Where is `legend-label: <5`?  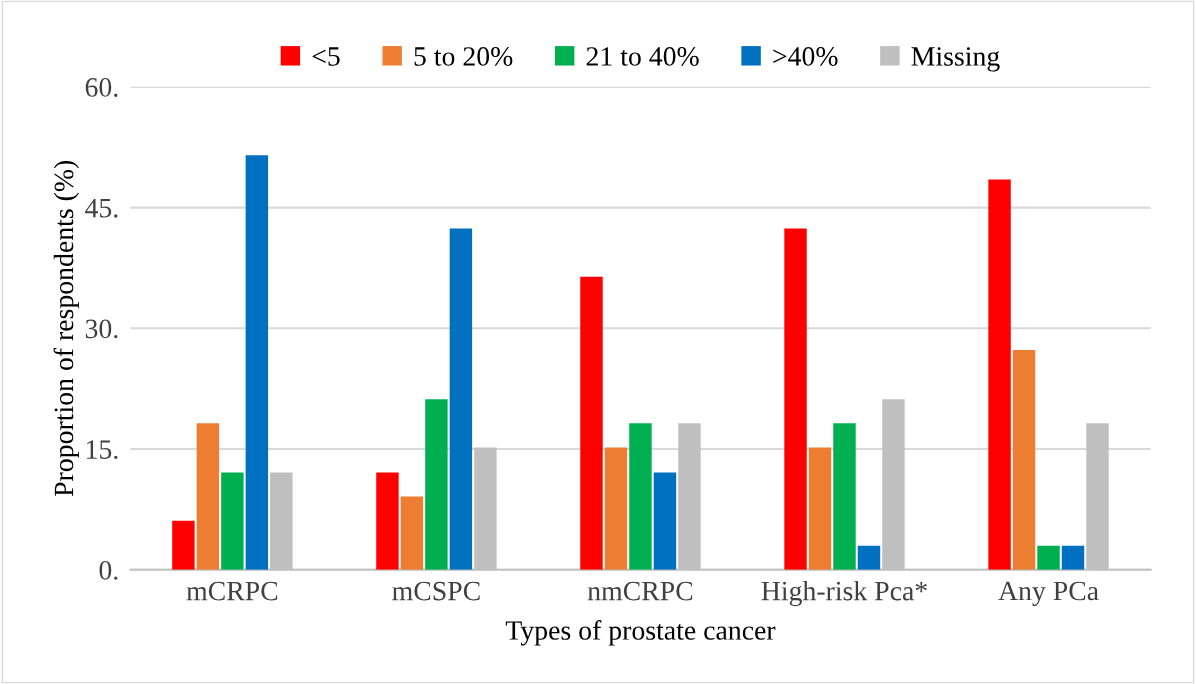 legend-label: <5 is located at coordinates (326, 56).